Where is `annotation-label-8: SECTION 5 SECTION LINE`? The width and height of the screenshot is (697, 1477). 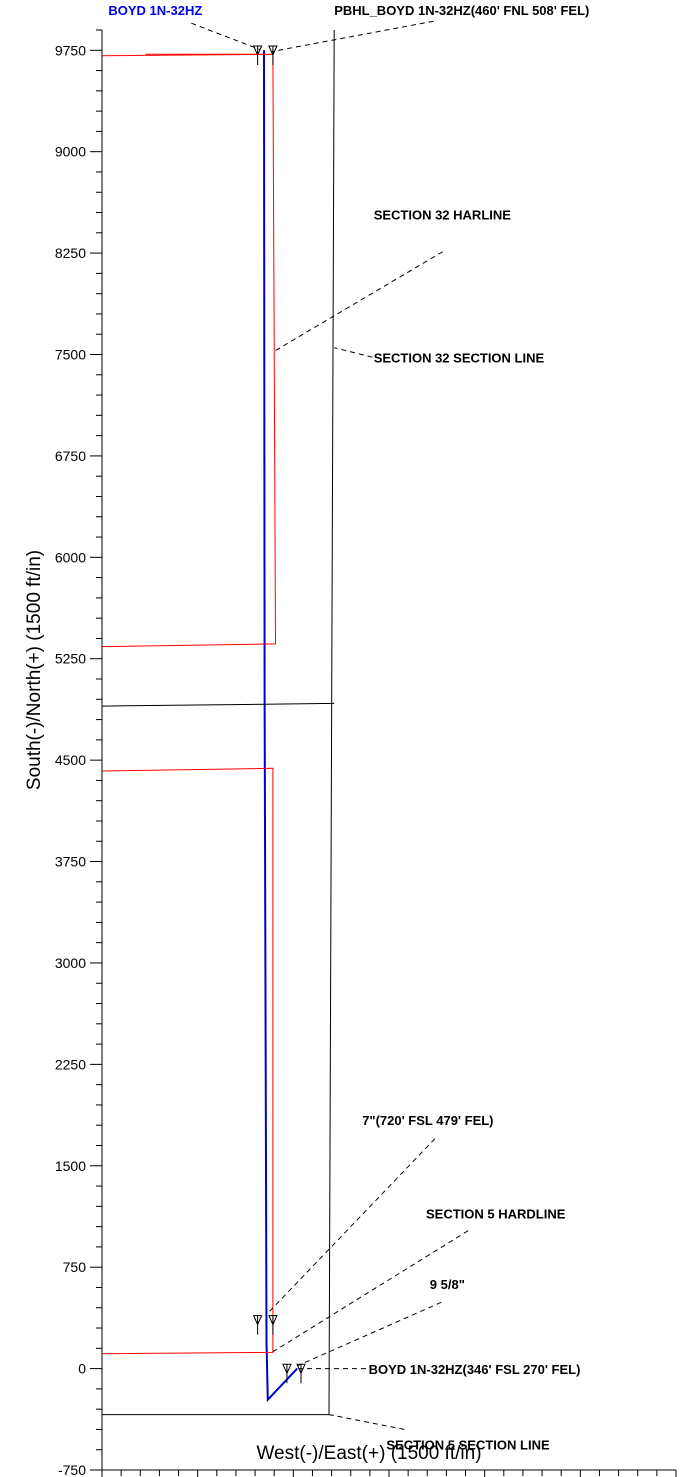
annotation-label-8: SECTION 5 SECTION LINE is located at coordinates (468, 1445).